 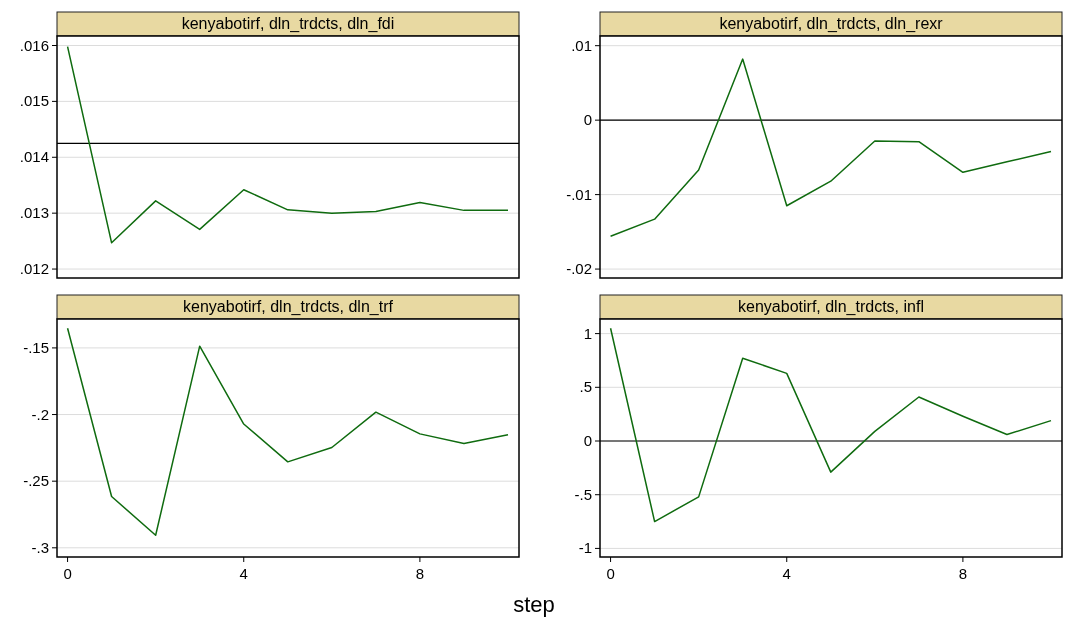 I want to click on y-tick-label: .012, so click(x=34, y=269).